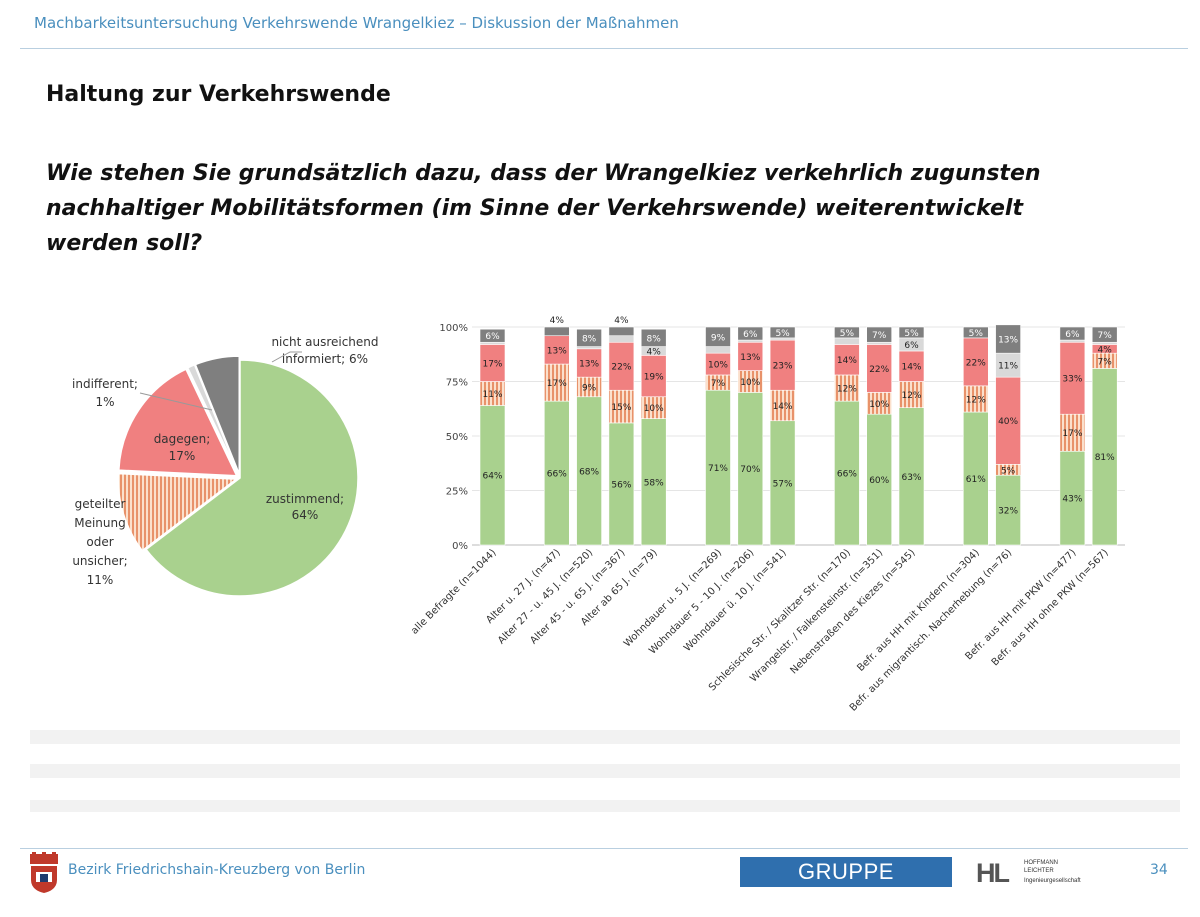  Describe the element at coordinates (911, 346) in the screenshot. I see `data-label-indifferent: 6%` at that location.